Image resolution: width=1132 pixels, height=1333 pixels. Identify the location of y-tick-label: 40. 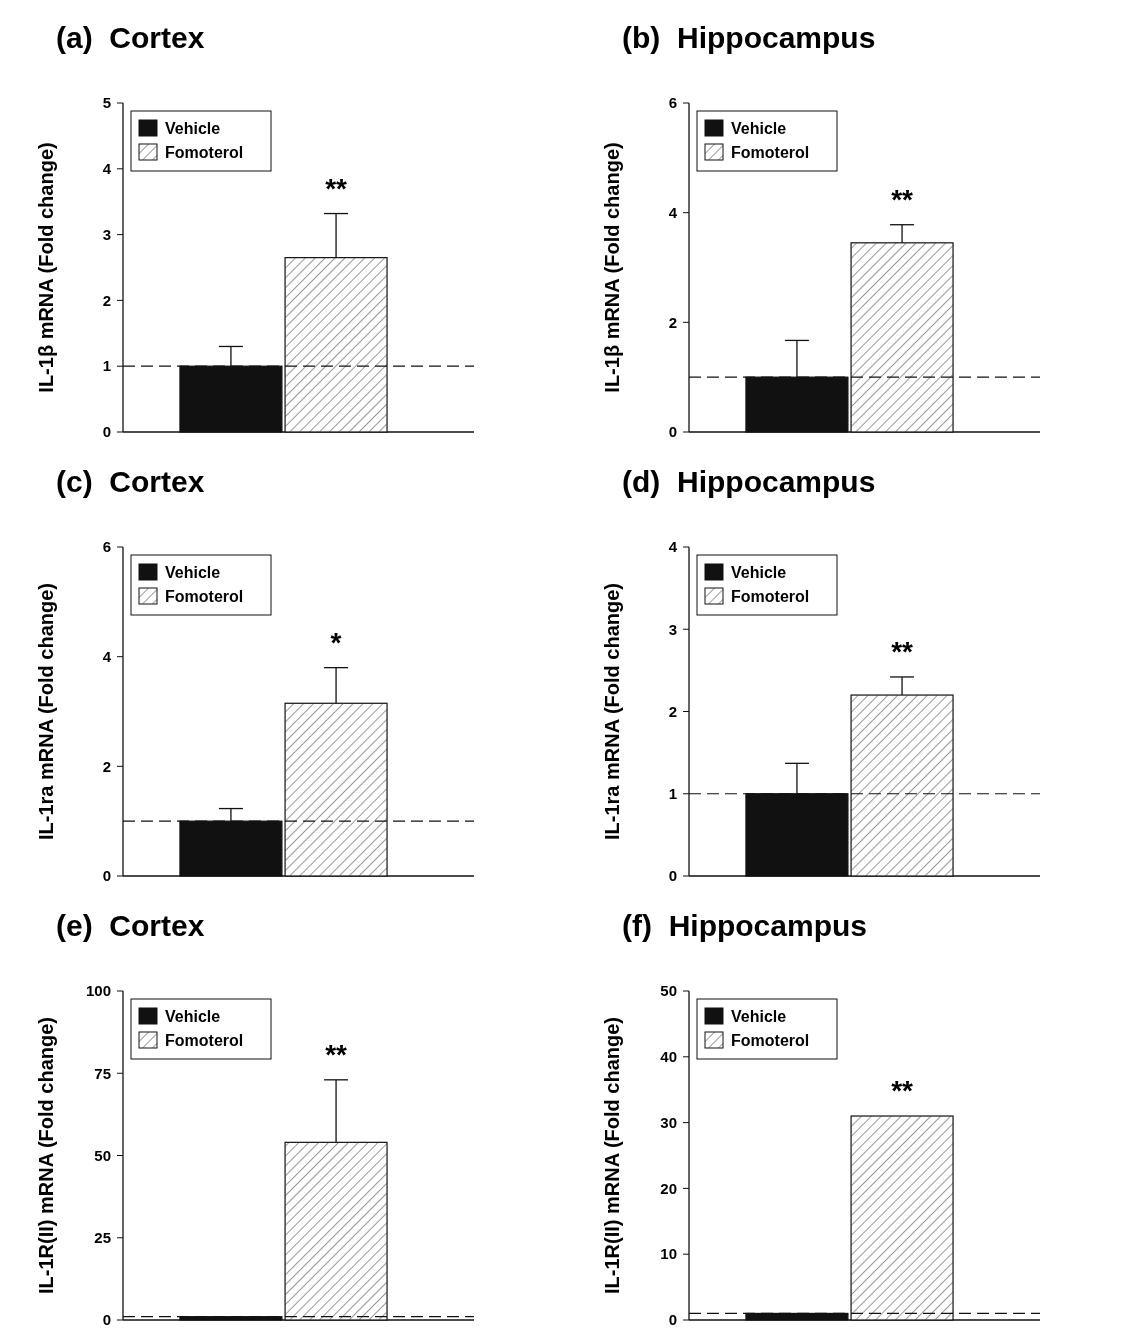
(668, 1057).